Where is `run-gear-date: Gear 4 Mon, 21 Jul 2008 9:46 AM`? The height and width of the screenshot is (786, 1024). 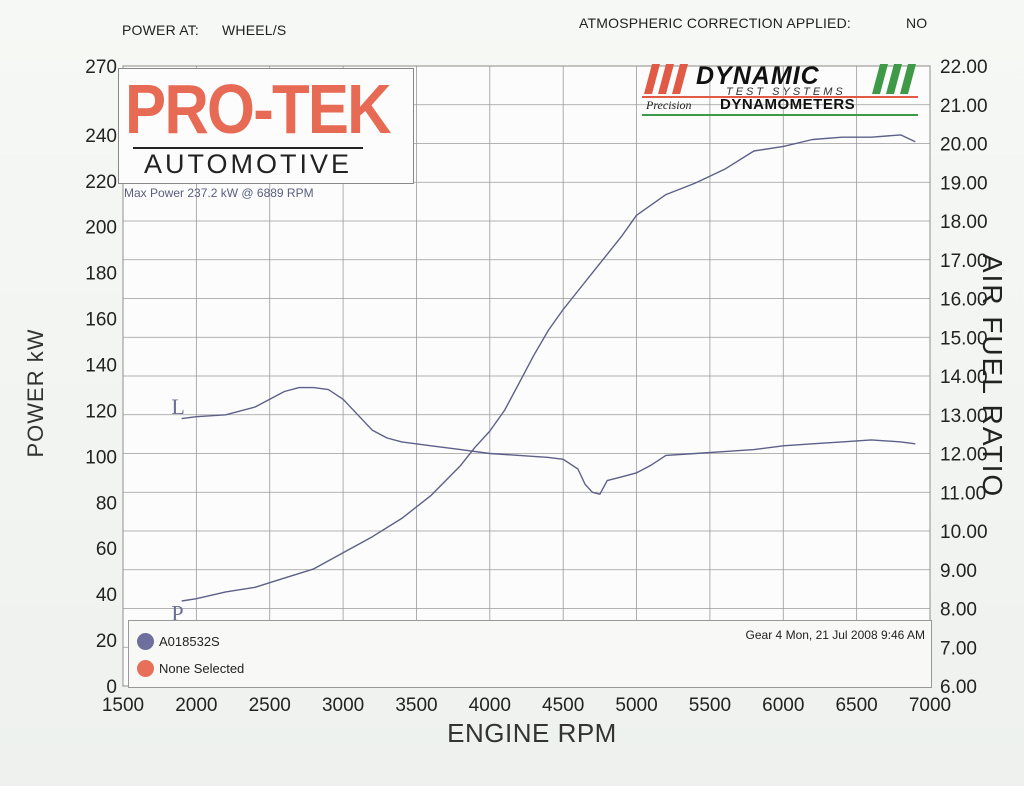 run-gear-date: Gear 4 Mon, 21 Jul 2008 9:46 AM is located at coordinates (835, 635).